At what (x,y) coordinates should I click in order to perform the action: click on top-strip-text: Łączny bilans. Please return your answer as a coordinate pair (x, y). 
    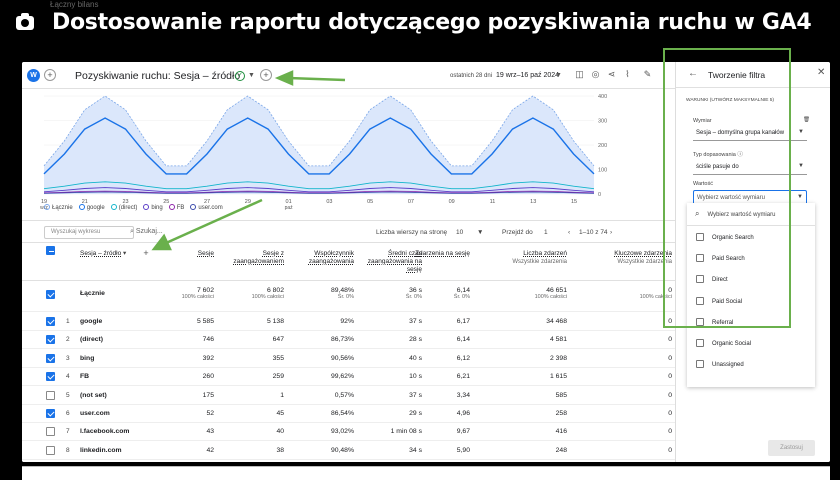
    Looking at the image, I should click on (74, 4).